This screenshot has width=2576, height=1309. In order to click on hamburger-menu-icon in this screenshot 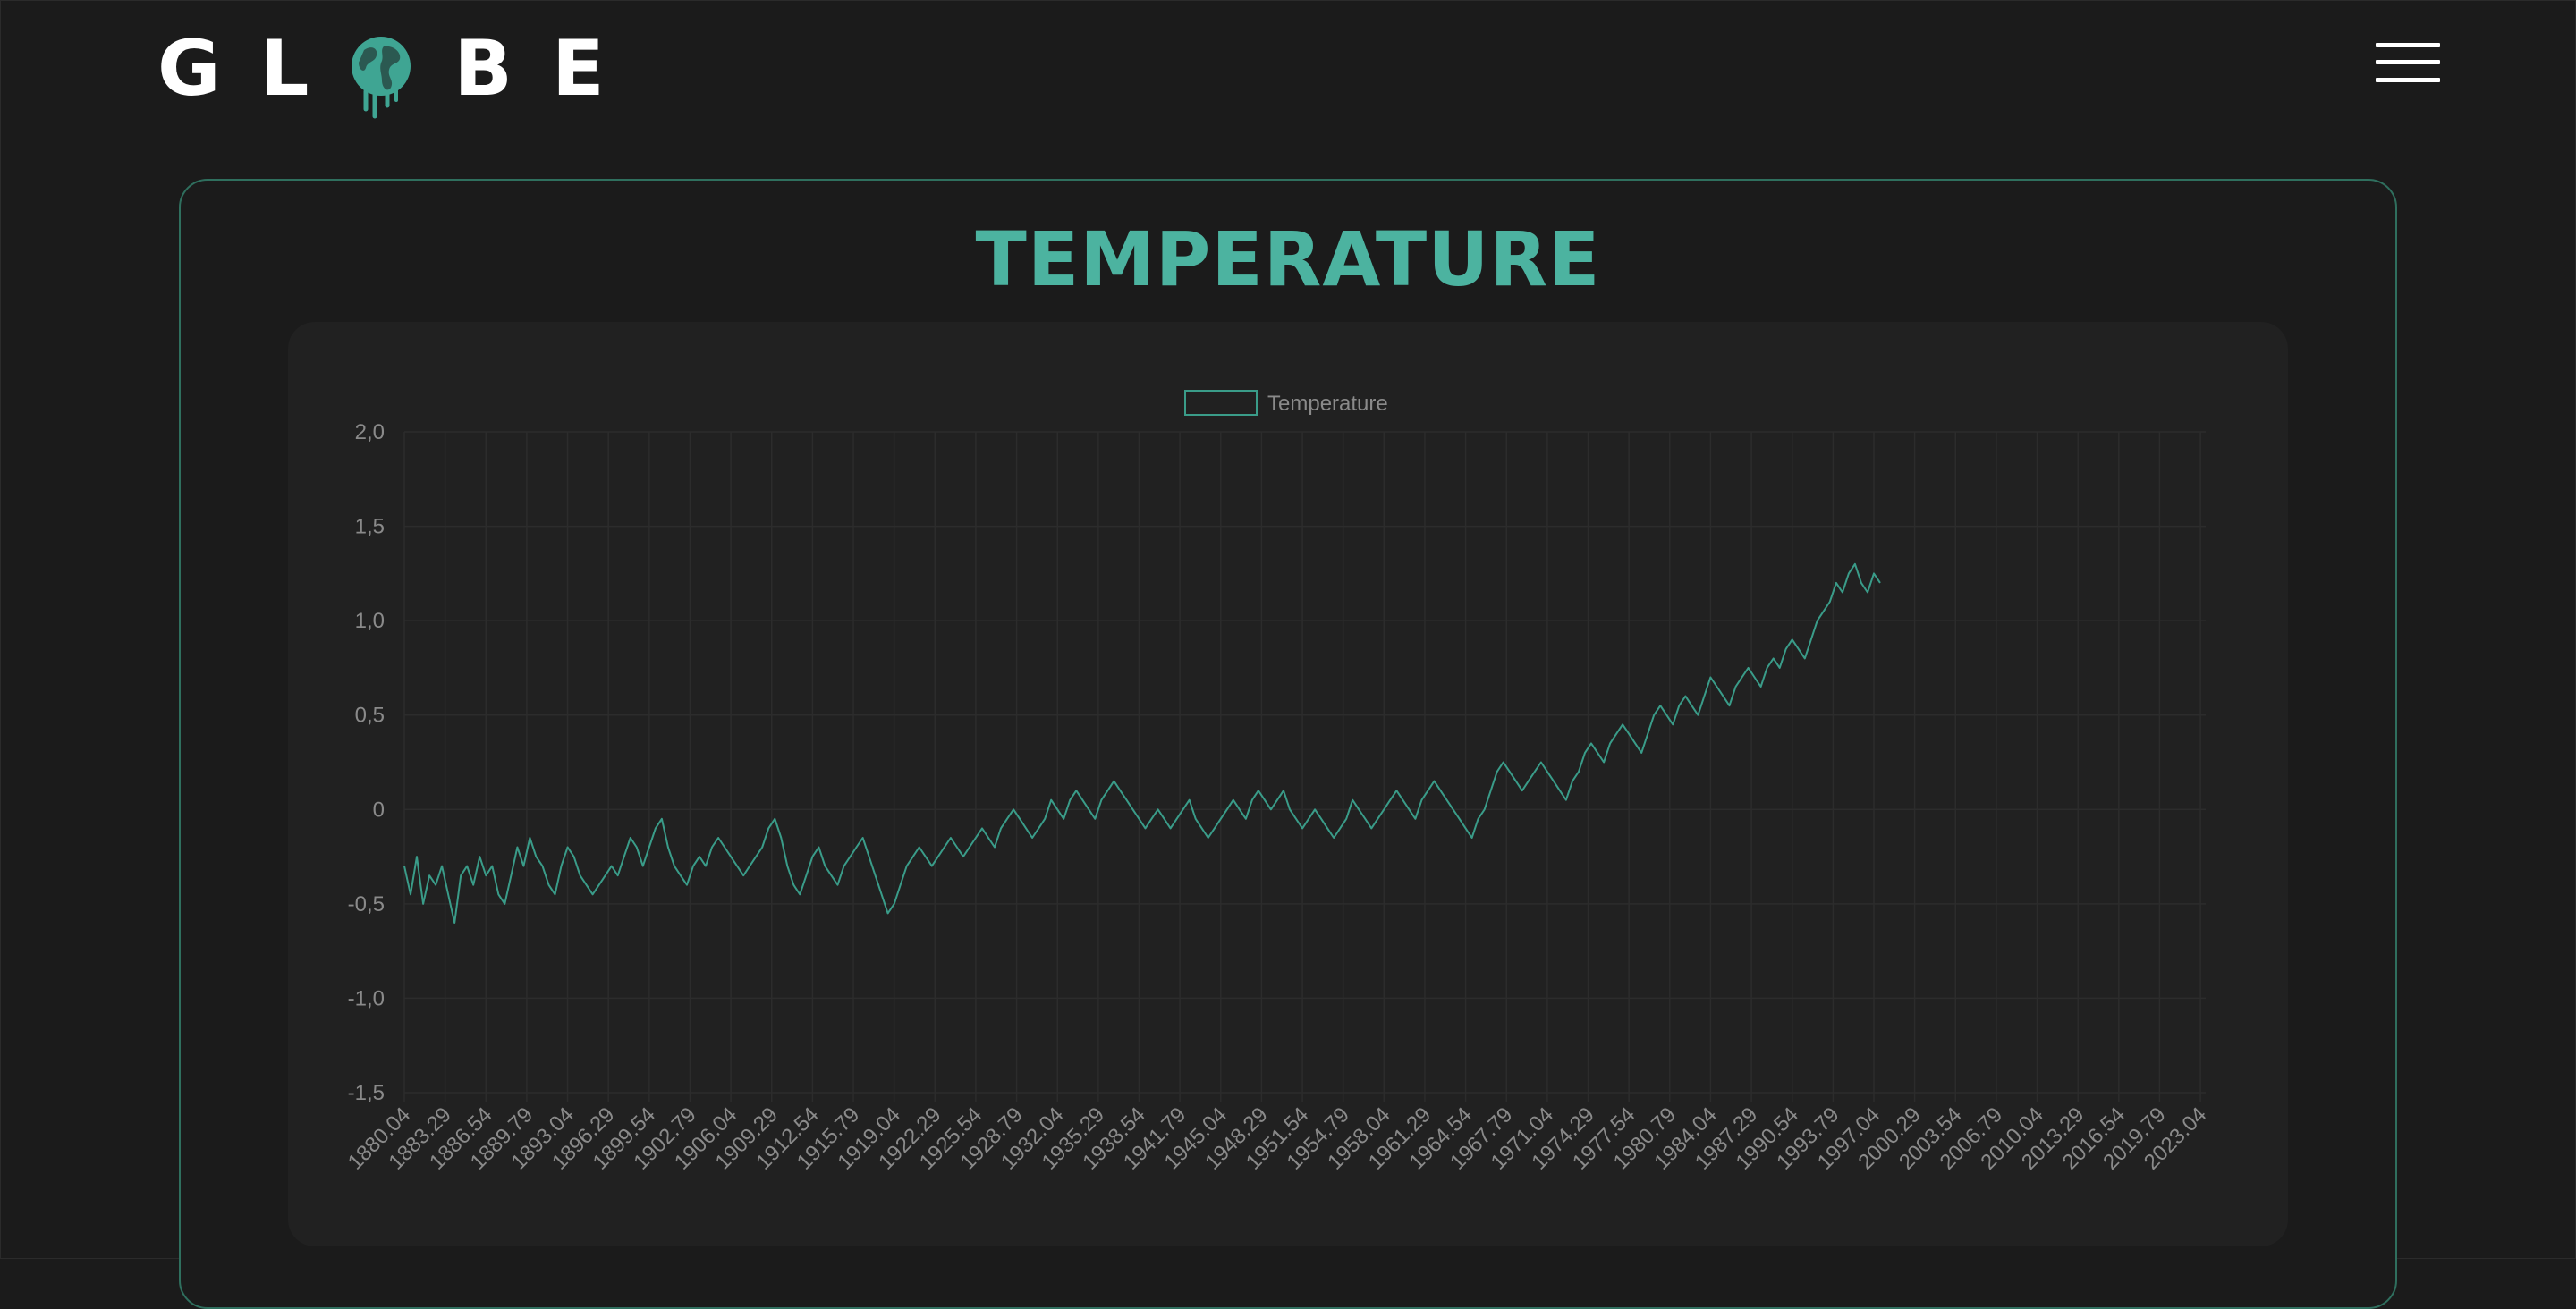, I will do `click(2408, 63)`.